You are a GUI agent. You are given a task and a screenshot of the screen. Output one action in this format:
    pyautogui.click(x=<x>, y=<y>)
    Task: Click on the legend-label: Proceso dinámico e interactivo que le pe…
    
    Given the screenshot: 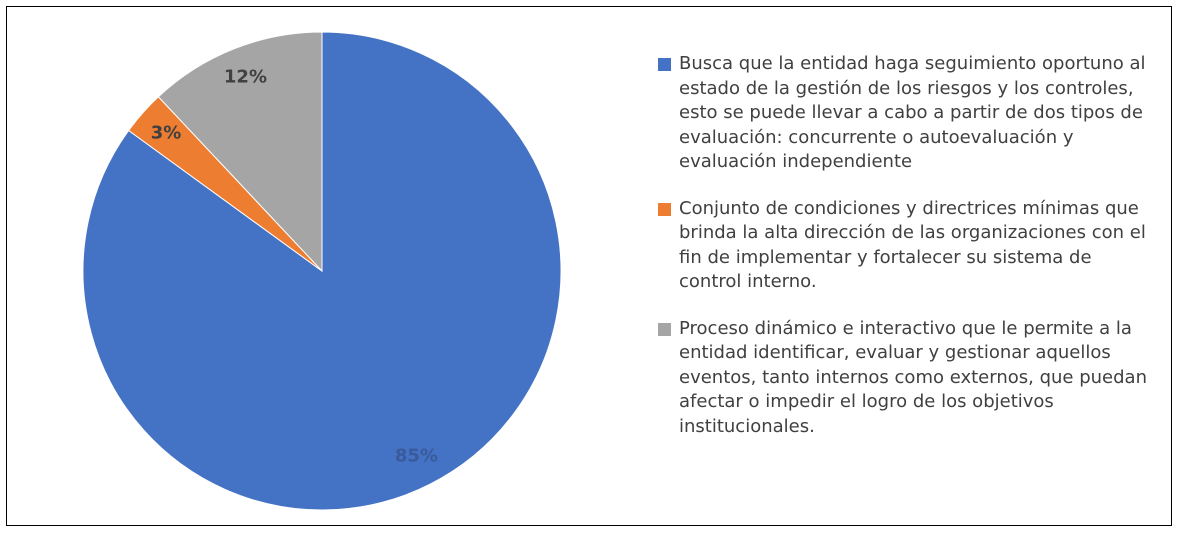 What is the action you would take?
    pyautogui.click(x=913, y=377)
    